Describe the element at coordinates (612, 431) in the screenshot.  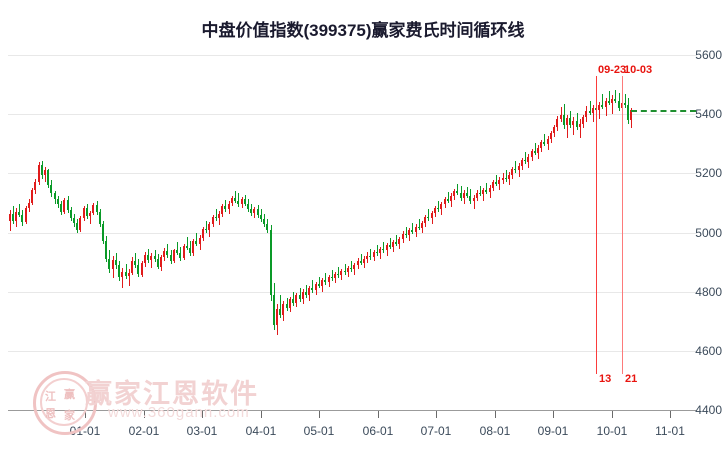
I see `x-axis-tick-label: 10-01` at that location.